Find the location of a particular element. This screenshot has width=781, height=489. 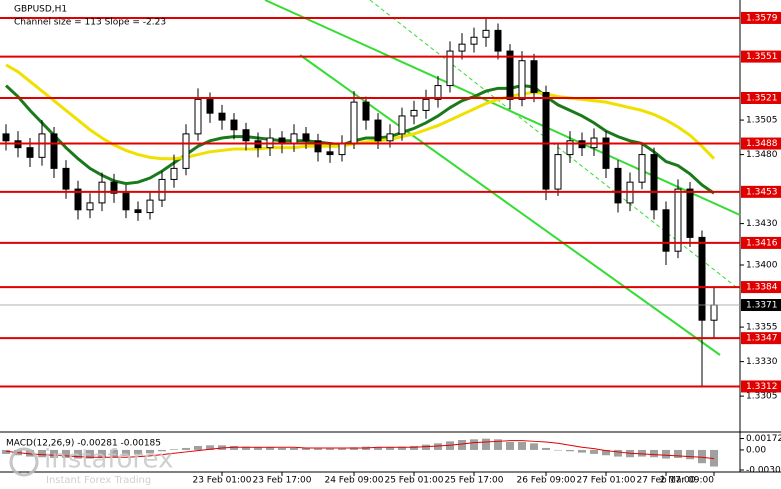

y-tick-label: 1.3330 is located at coordinates (762, 362).